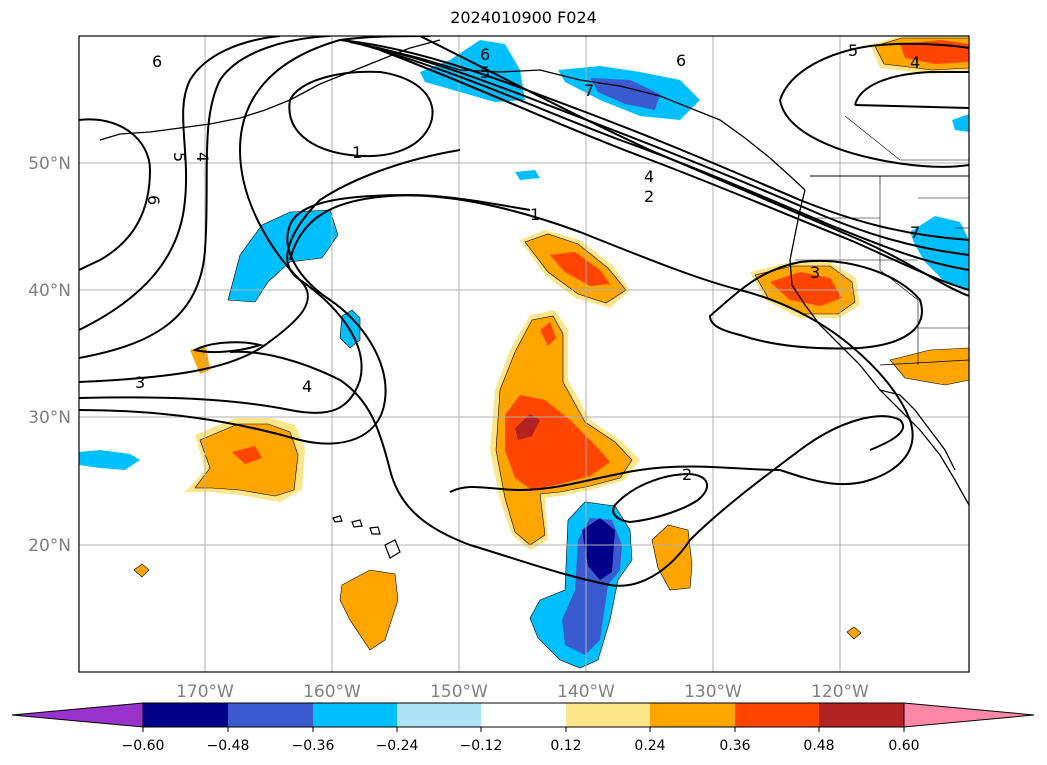  What do you see at coordinates (49, 291) in the screenshot?
I see `lat-label: 40°N` at bounding box center [49, 291].